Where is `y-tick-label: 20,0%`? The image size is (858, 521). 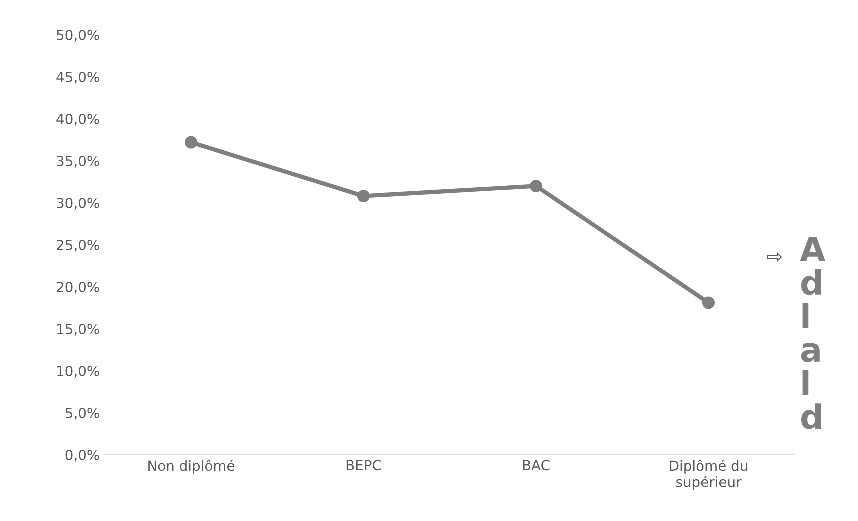 y-tick-label: 20,0% is located at coordinates (78, 288).